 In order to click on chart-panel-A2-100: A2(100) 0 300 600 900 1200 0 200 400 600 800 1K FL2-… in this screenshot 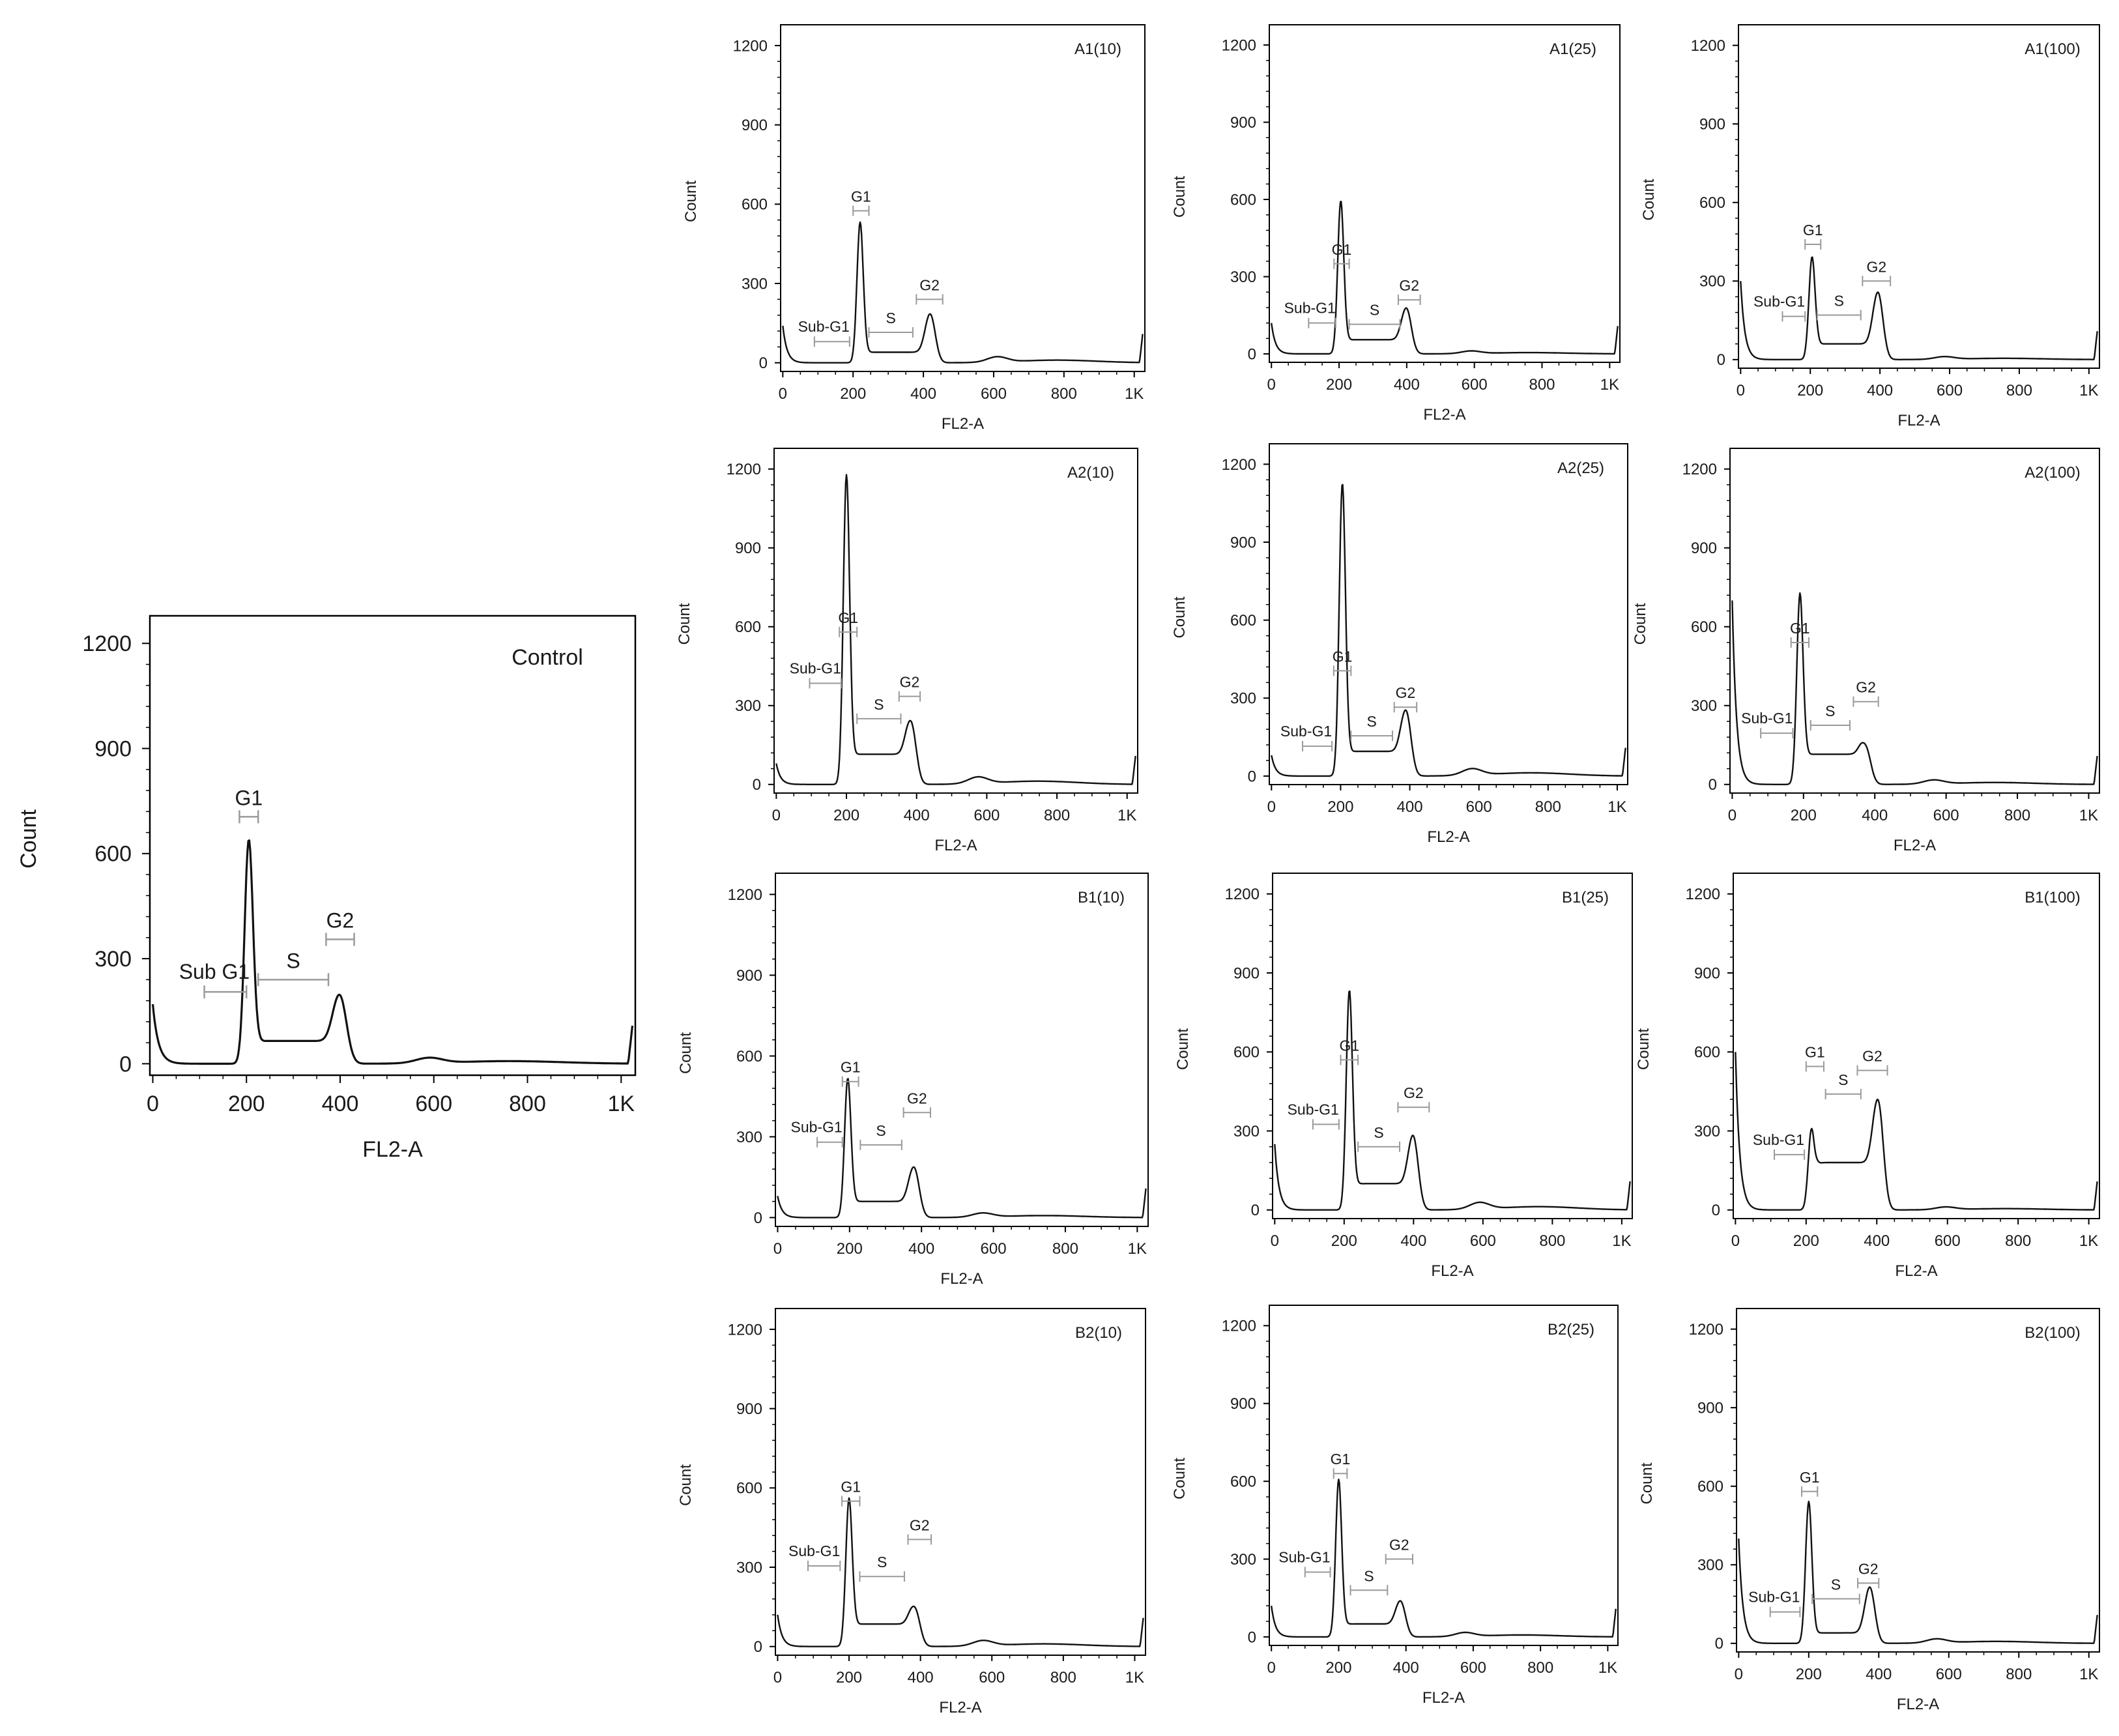, I will do `click(1866, 651)`.